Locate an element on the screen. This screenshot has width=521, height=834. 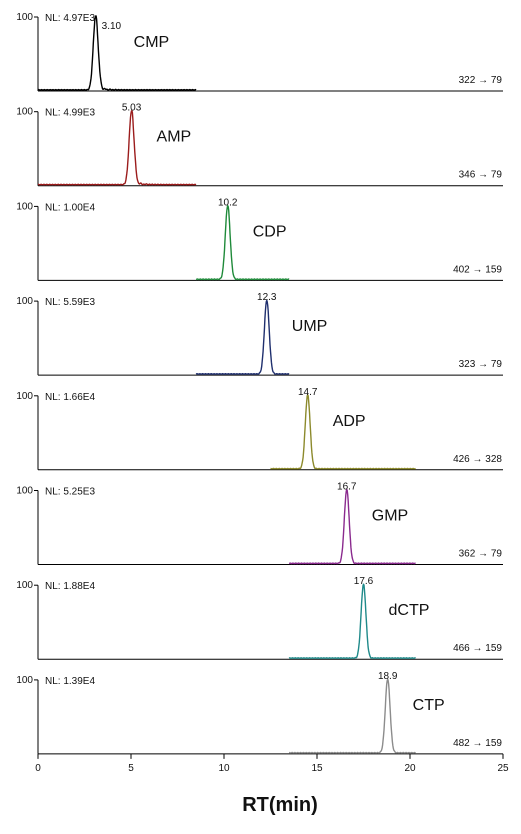
mrm-transition: 402 → 159 is located at coordinates (477, 269).